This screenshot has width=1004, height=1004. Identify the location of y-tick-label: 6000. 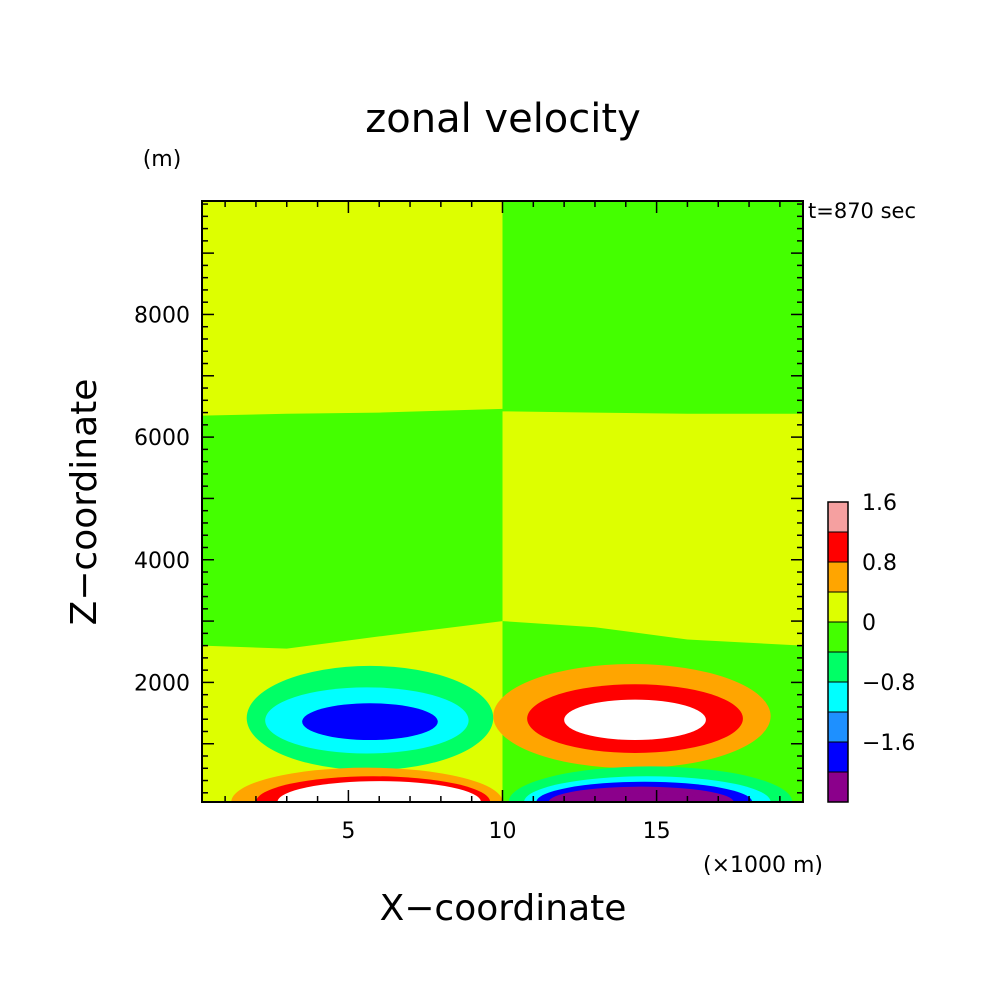
(162, 438).